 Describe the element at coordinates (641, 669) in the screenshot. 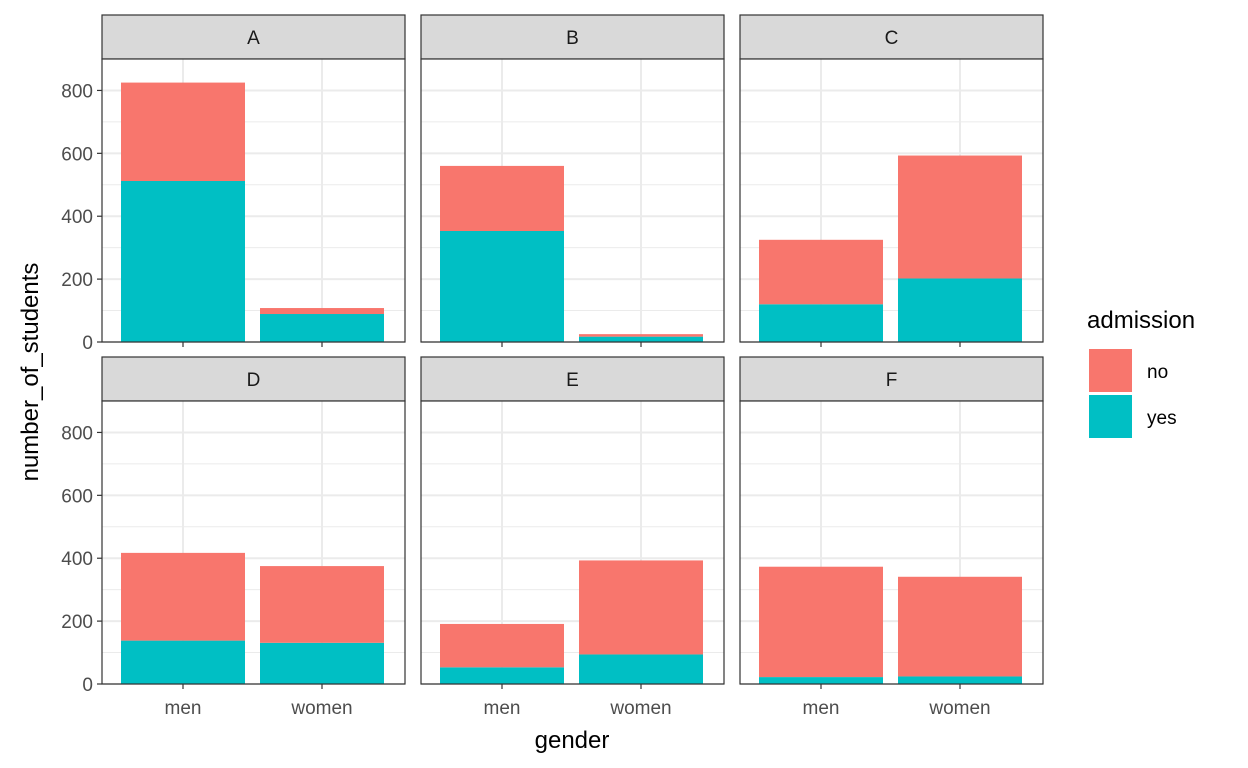

I see `bar-yes-E-women` at that location.